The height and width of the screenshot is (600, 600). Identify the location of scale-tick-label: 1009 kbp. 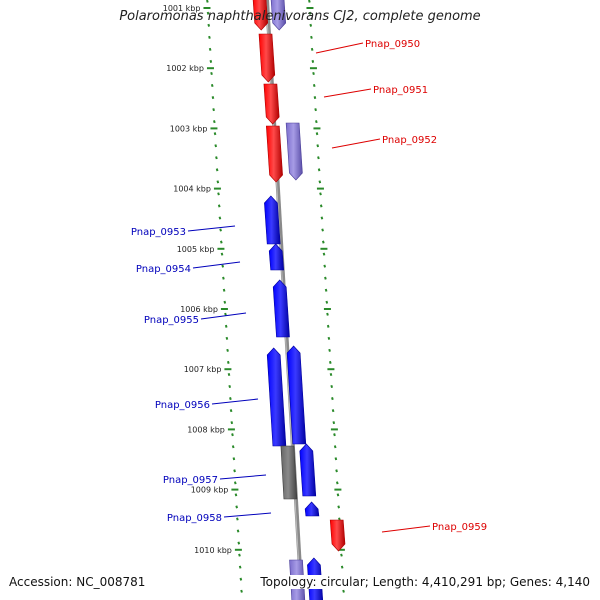
(210, 490).